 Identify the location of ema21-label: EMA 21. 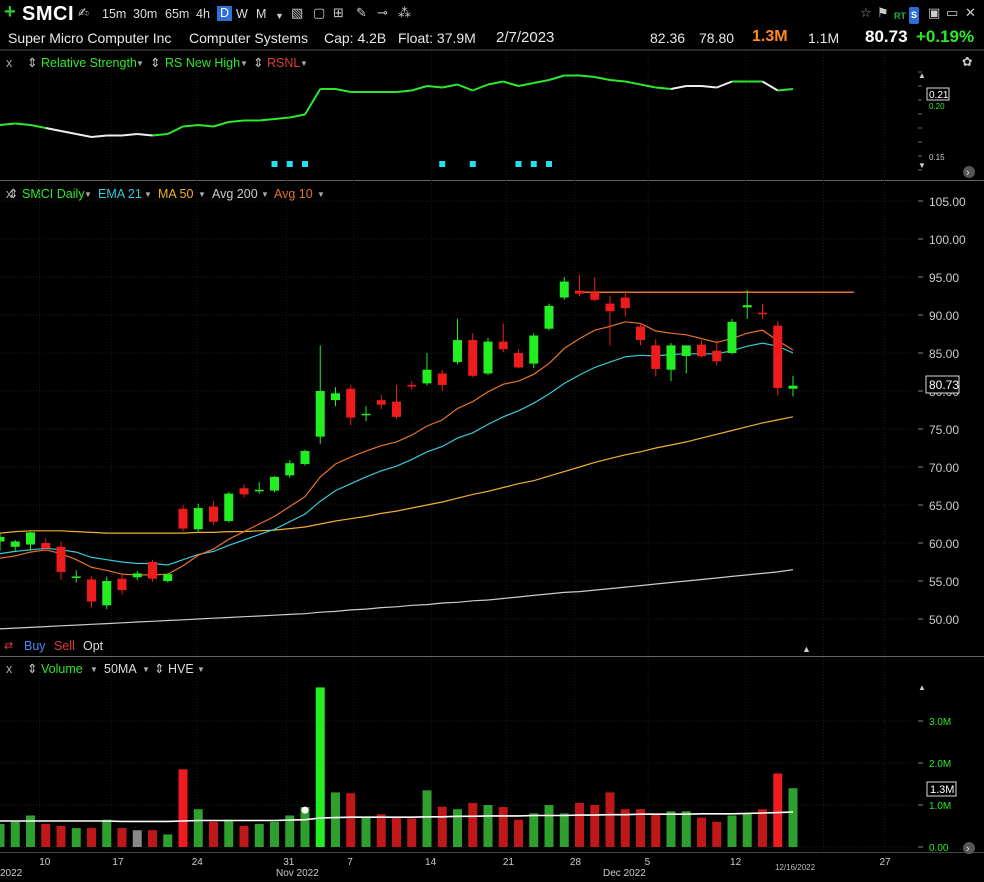
(120, 194).